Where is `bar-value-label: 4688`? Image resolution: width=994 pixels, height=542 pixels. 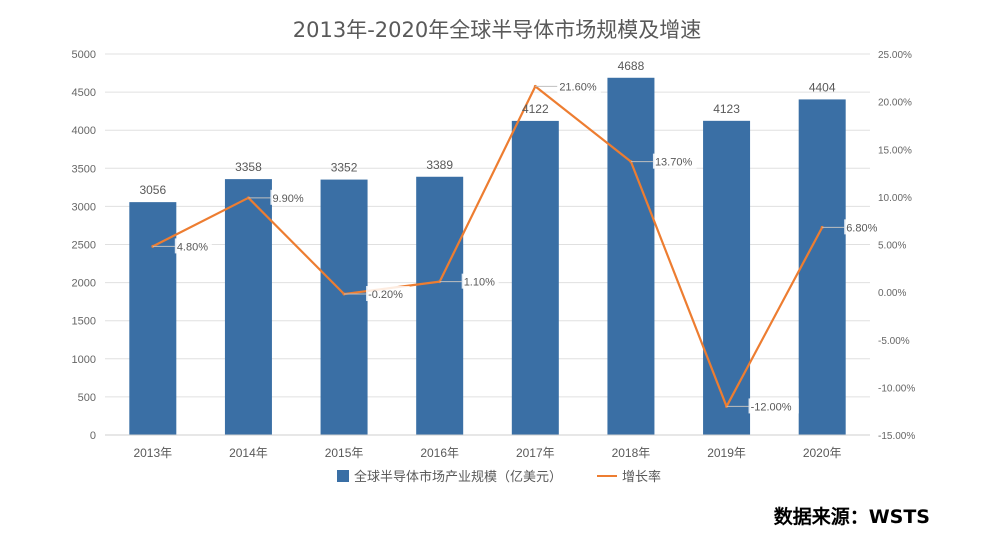 bar-value-label: 4688 is located at coordinates (631, 66).